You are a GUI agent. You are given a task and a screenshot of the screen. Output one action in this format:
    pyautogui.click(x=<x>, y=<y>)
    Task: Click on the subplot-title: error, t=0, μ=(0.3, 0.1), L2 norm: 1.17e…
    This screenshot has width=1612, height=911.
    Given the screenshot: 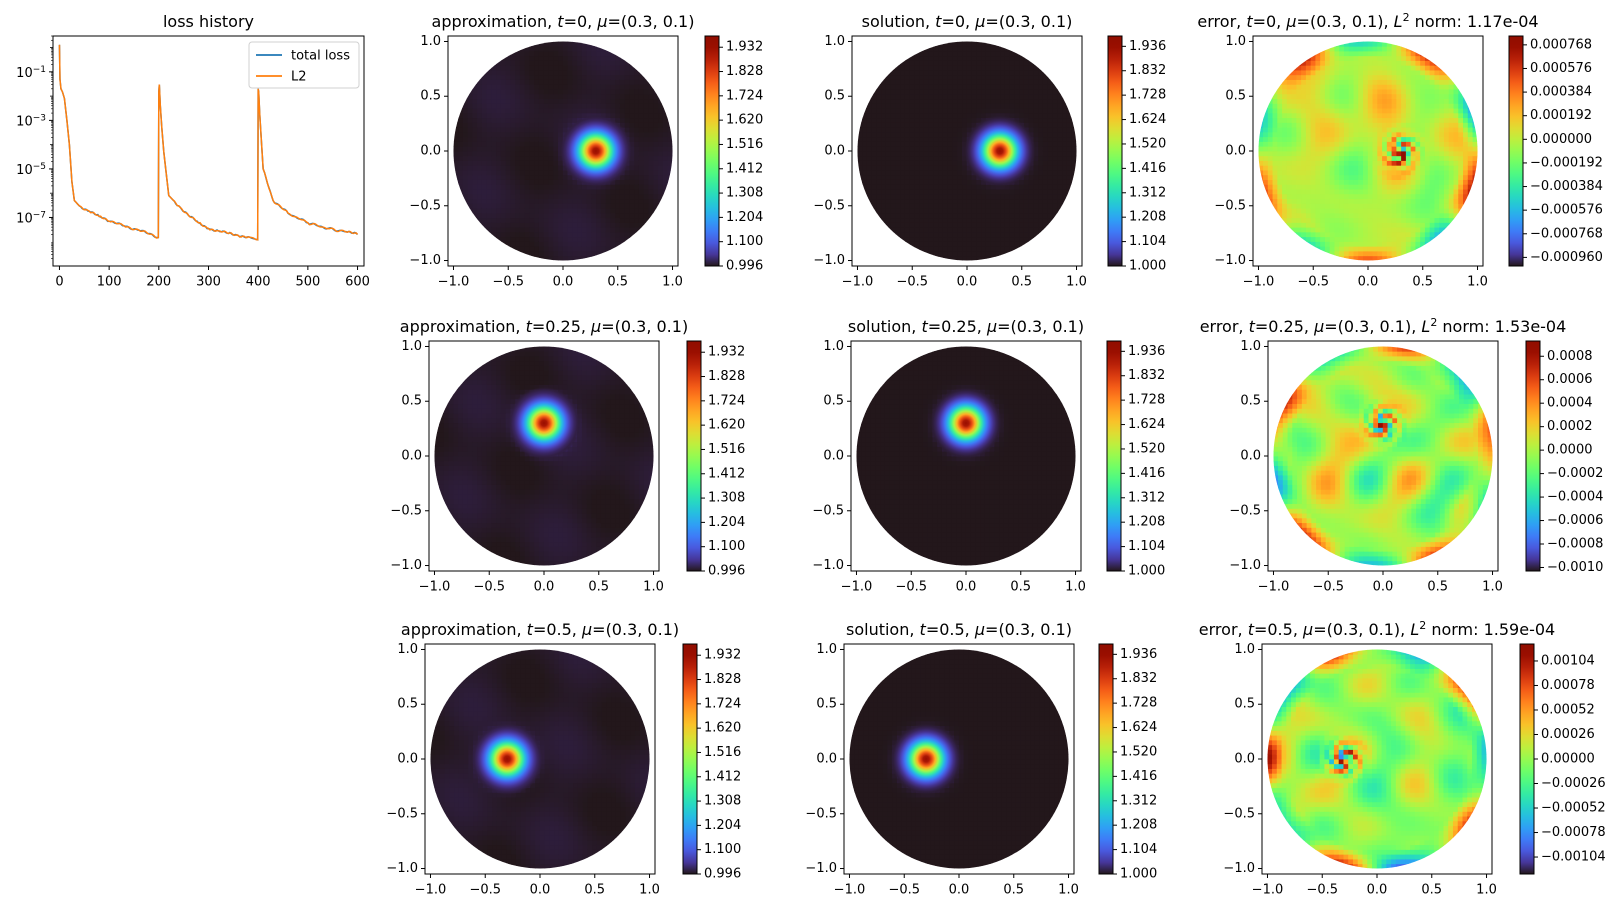 What is the action you would take?
    pyautogui.click(x=1367, y=21)
    